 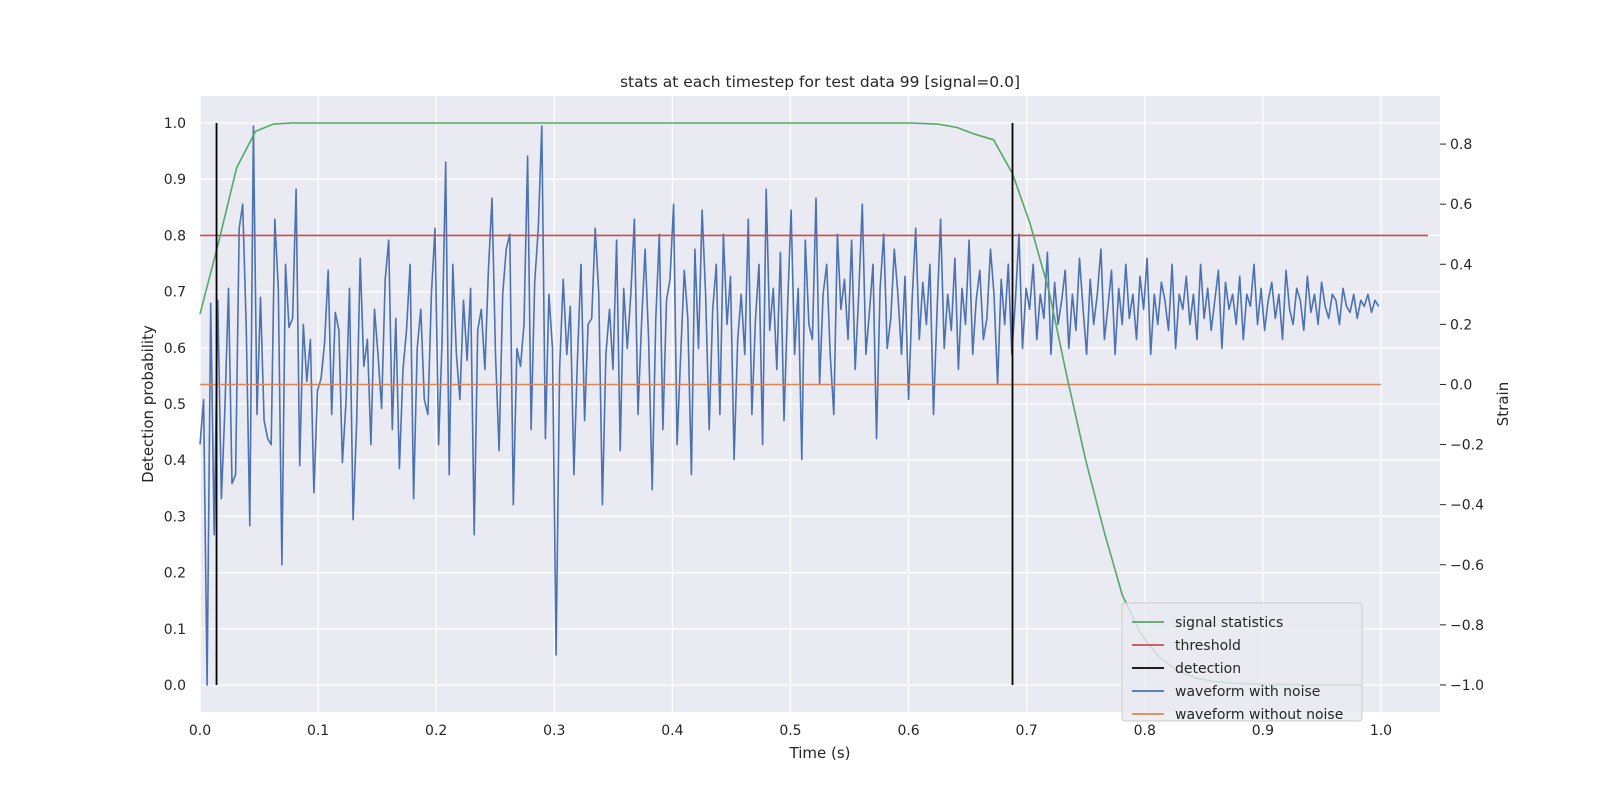 What do you see at coordinates (1259, 715) in the screenshot?
I see `legend-label: waveform without noise` at bounding box center [1259, 715].